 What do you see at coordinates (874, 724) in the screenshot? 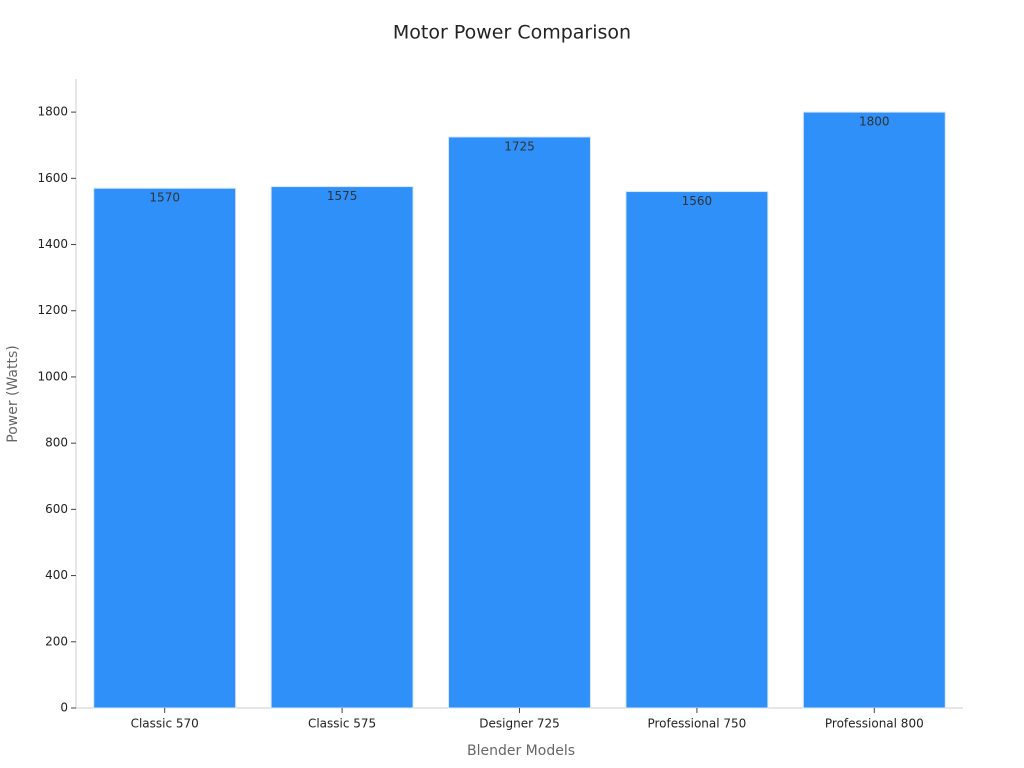
I see `x-tick-label: Professional 800` at bounding box center [874, 724].